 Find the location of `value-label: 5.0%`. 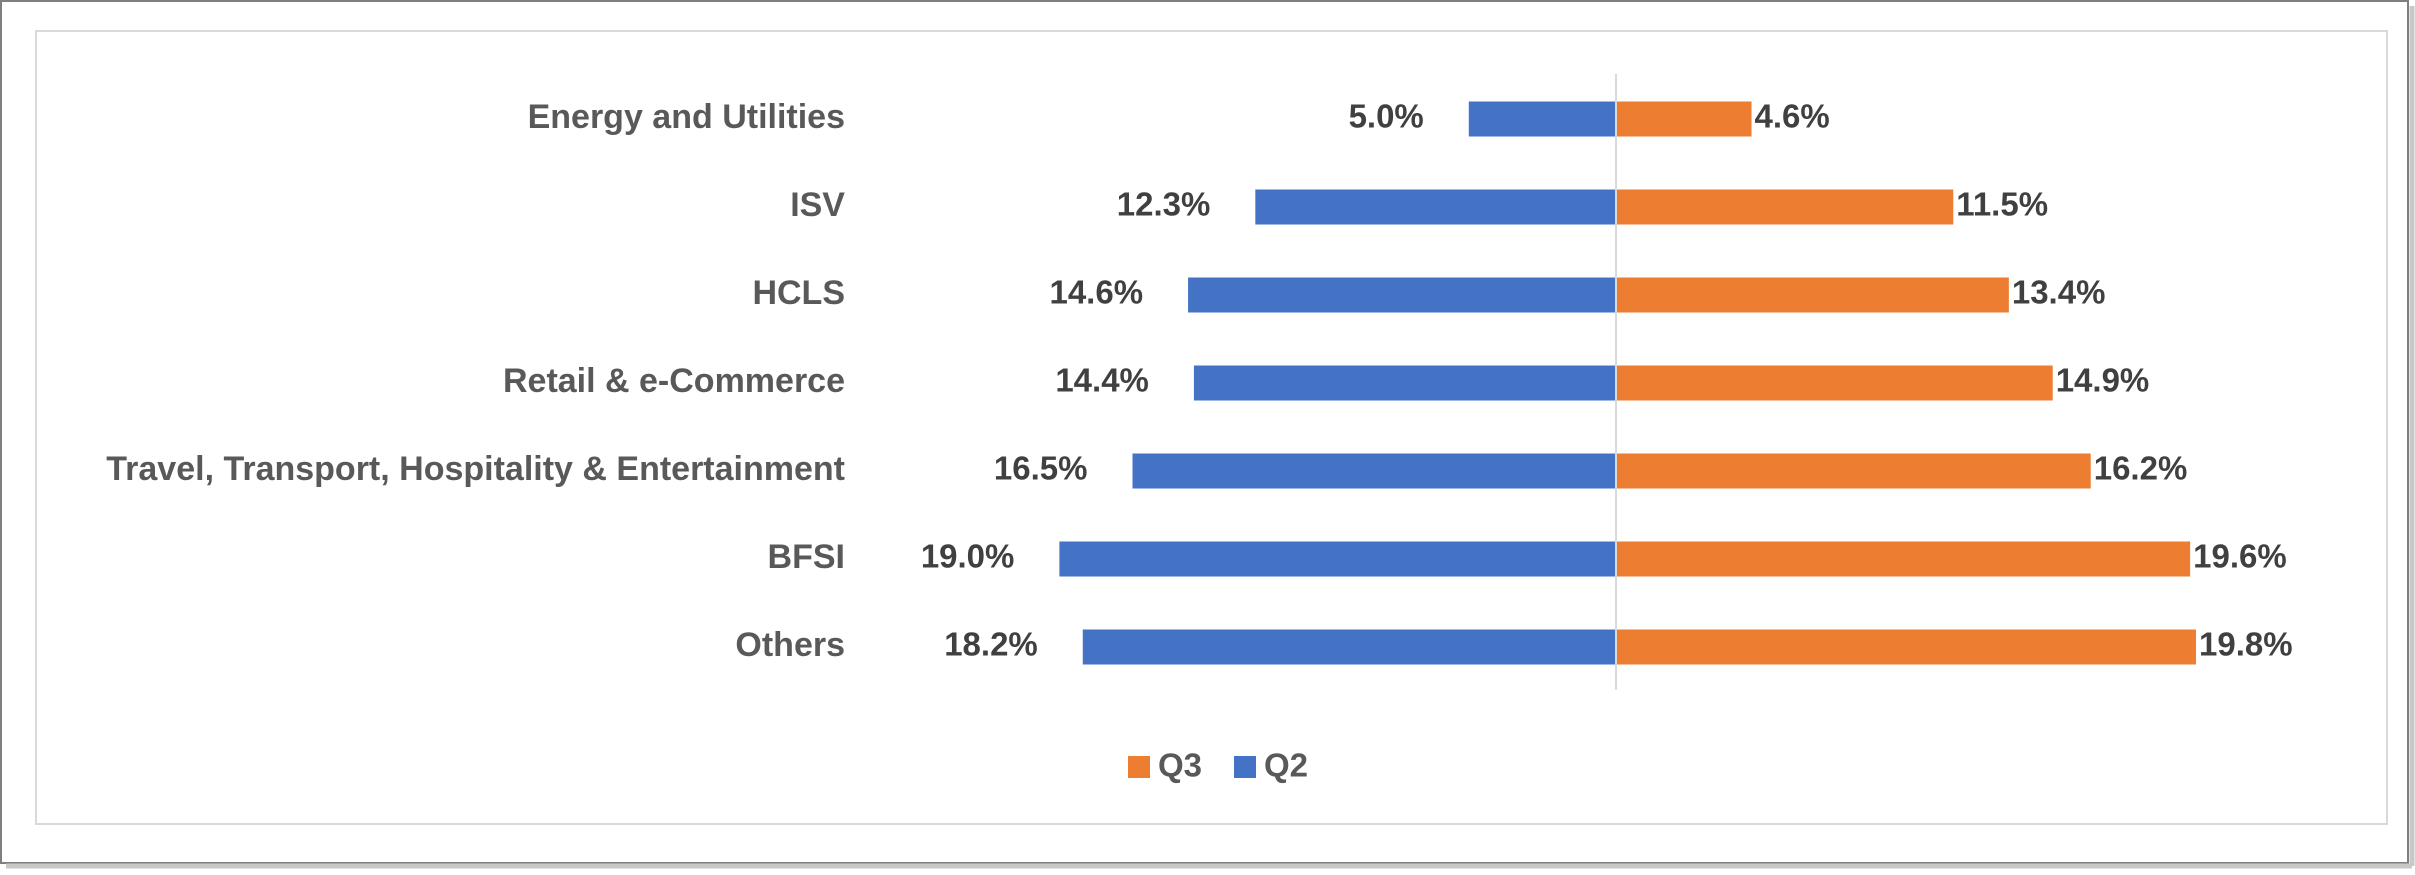

value-label: 5.0% is located at coordinates (1386, 116).